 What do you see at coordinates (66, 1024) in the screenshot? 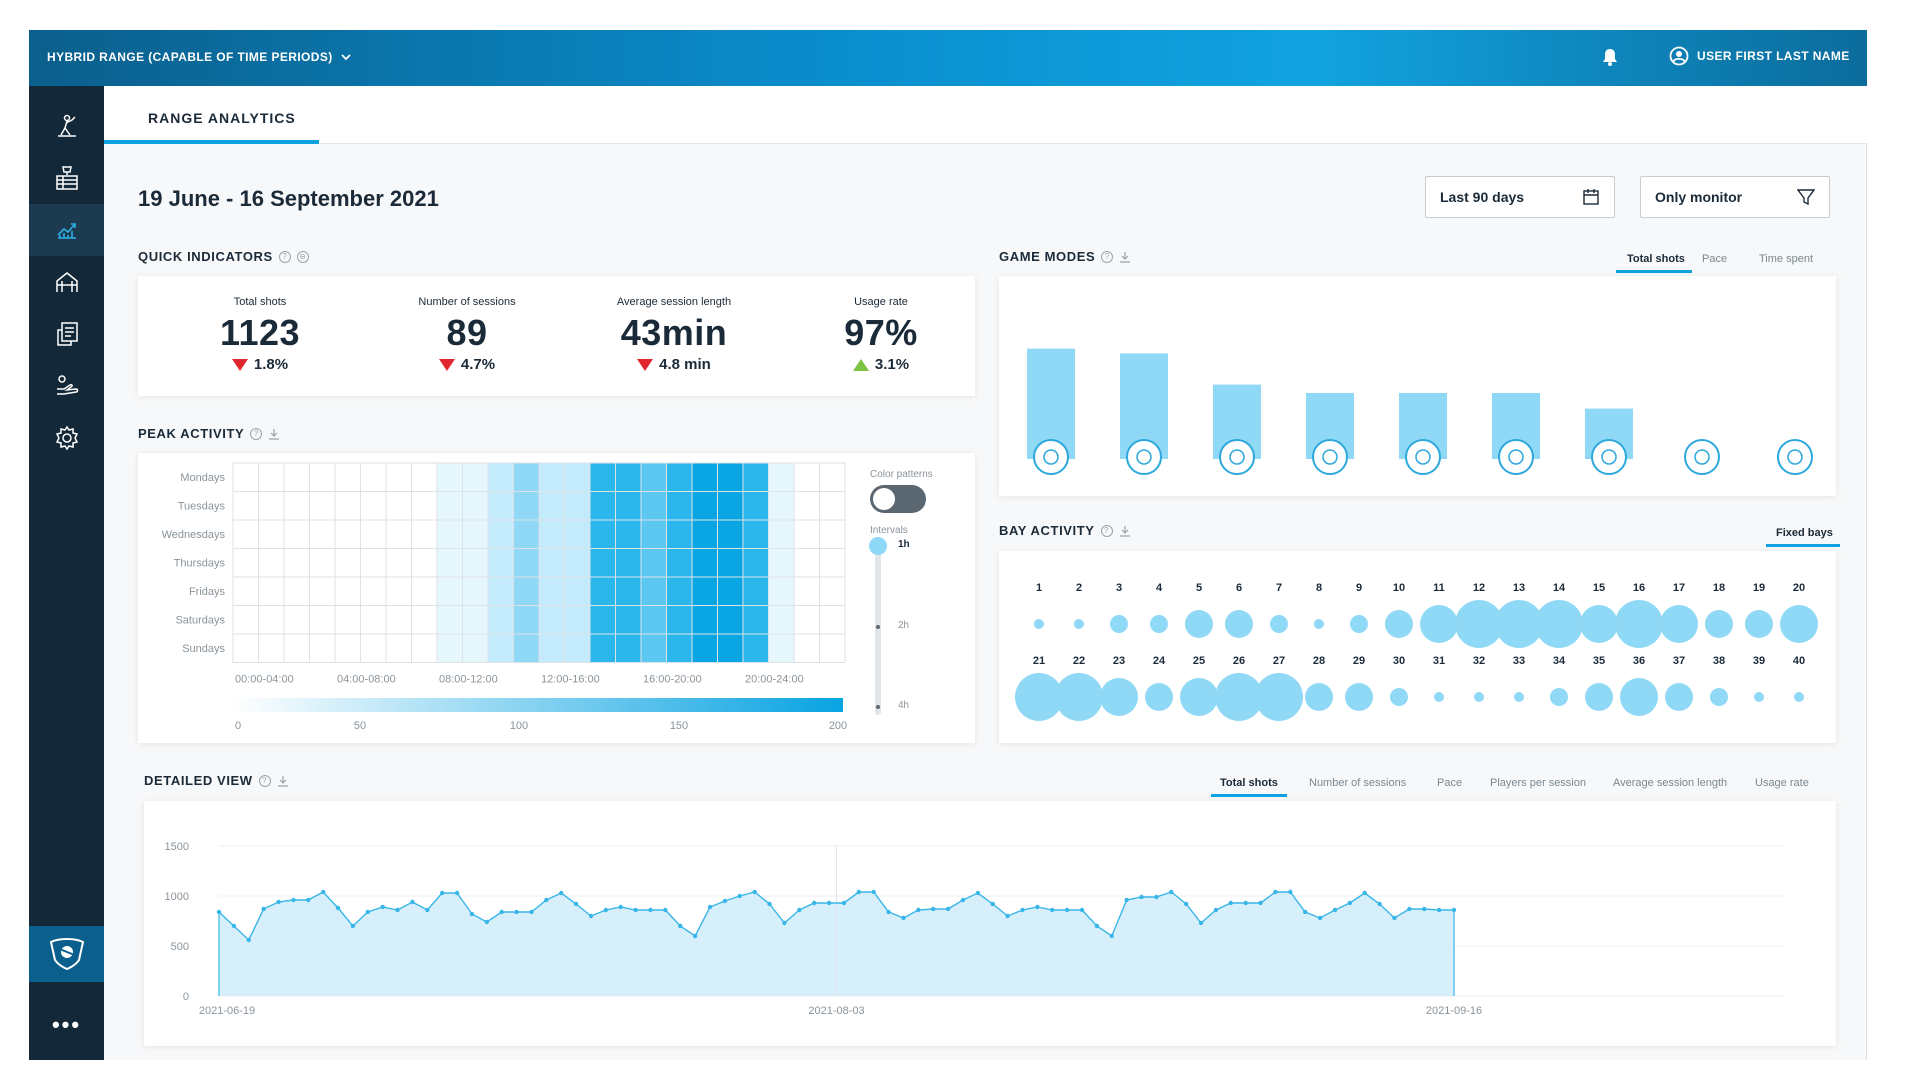
I see `more-menu-button: •••` at bounding box center [66, 1024].